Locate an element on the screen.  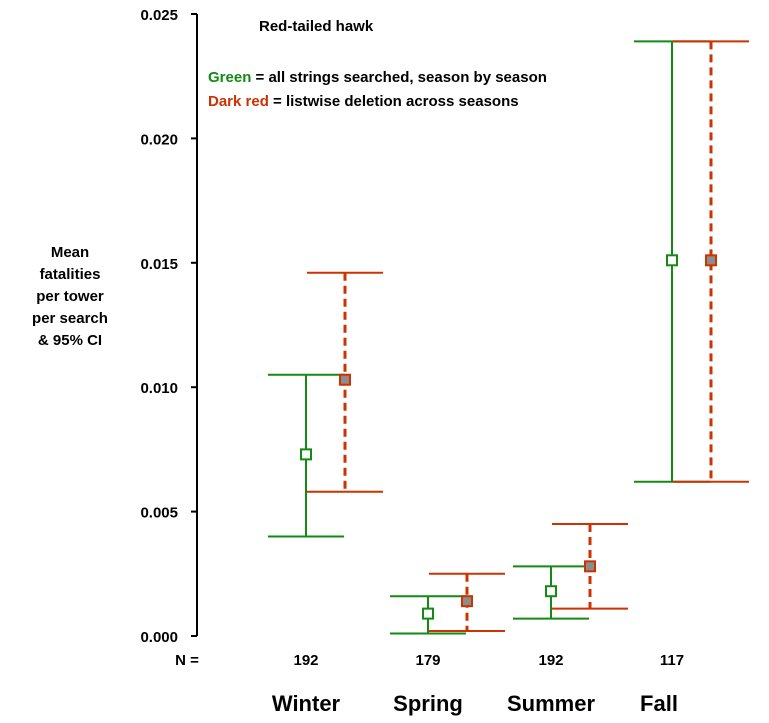
chart-title: Red-tailed hawk is located at coordinates (316, 26).